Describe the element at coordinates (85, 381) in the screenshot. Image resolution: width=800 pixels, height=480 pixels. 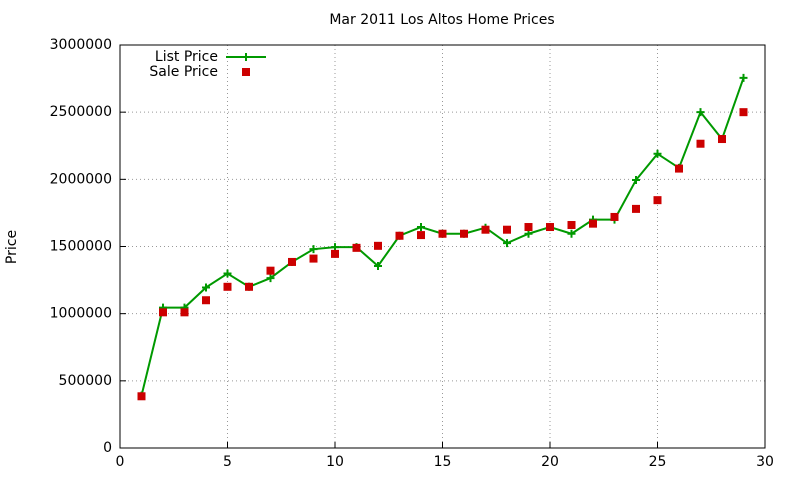
I see `y-tick-label: 500000` at that location.